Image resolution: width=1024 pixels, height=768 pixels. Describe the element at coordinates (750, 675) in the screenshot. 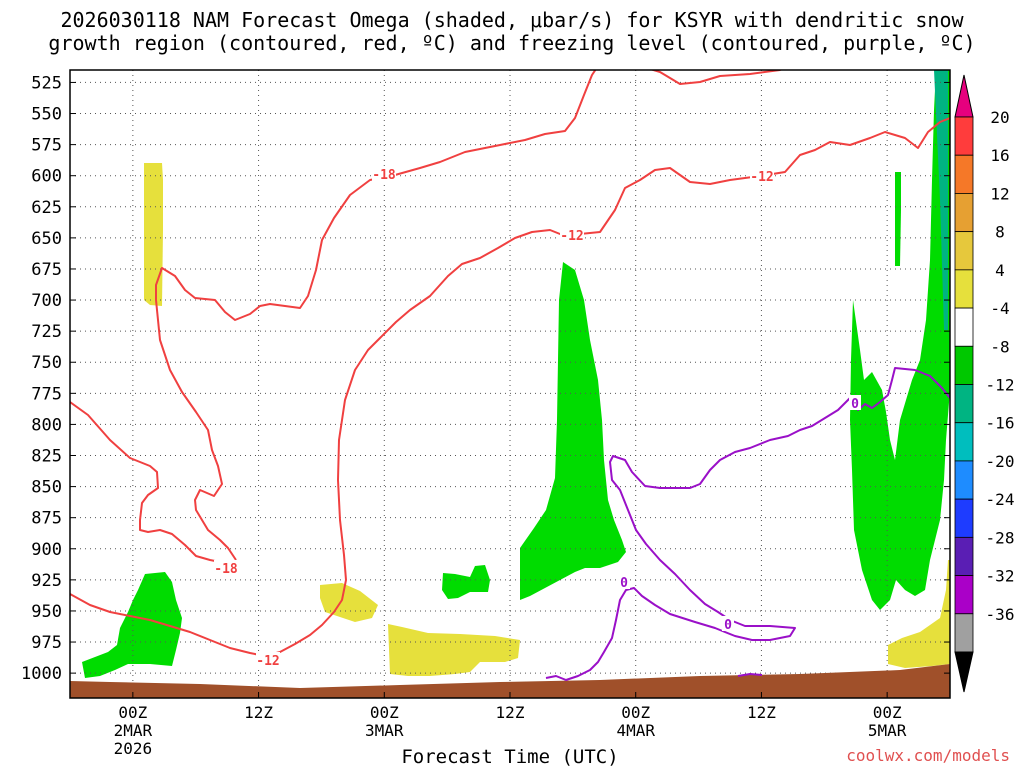

I see `freezing-level-small` at that location.